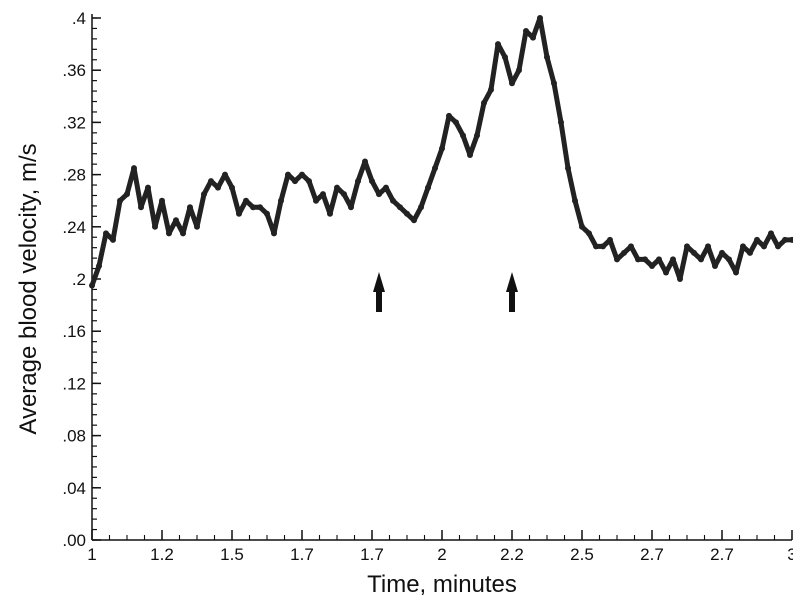 The image size is (793, 601). I want to click on y-tick-label: .12, so click(74, 383).